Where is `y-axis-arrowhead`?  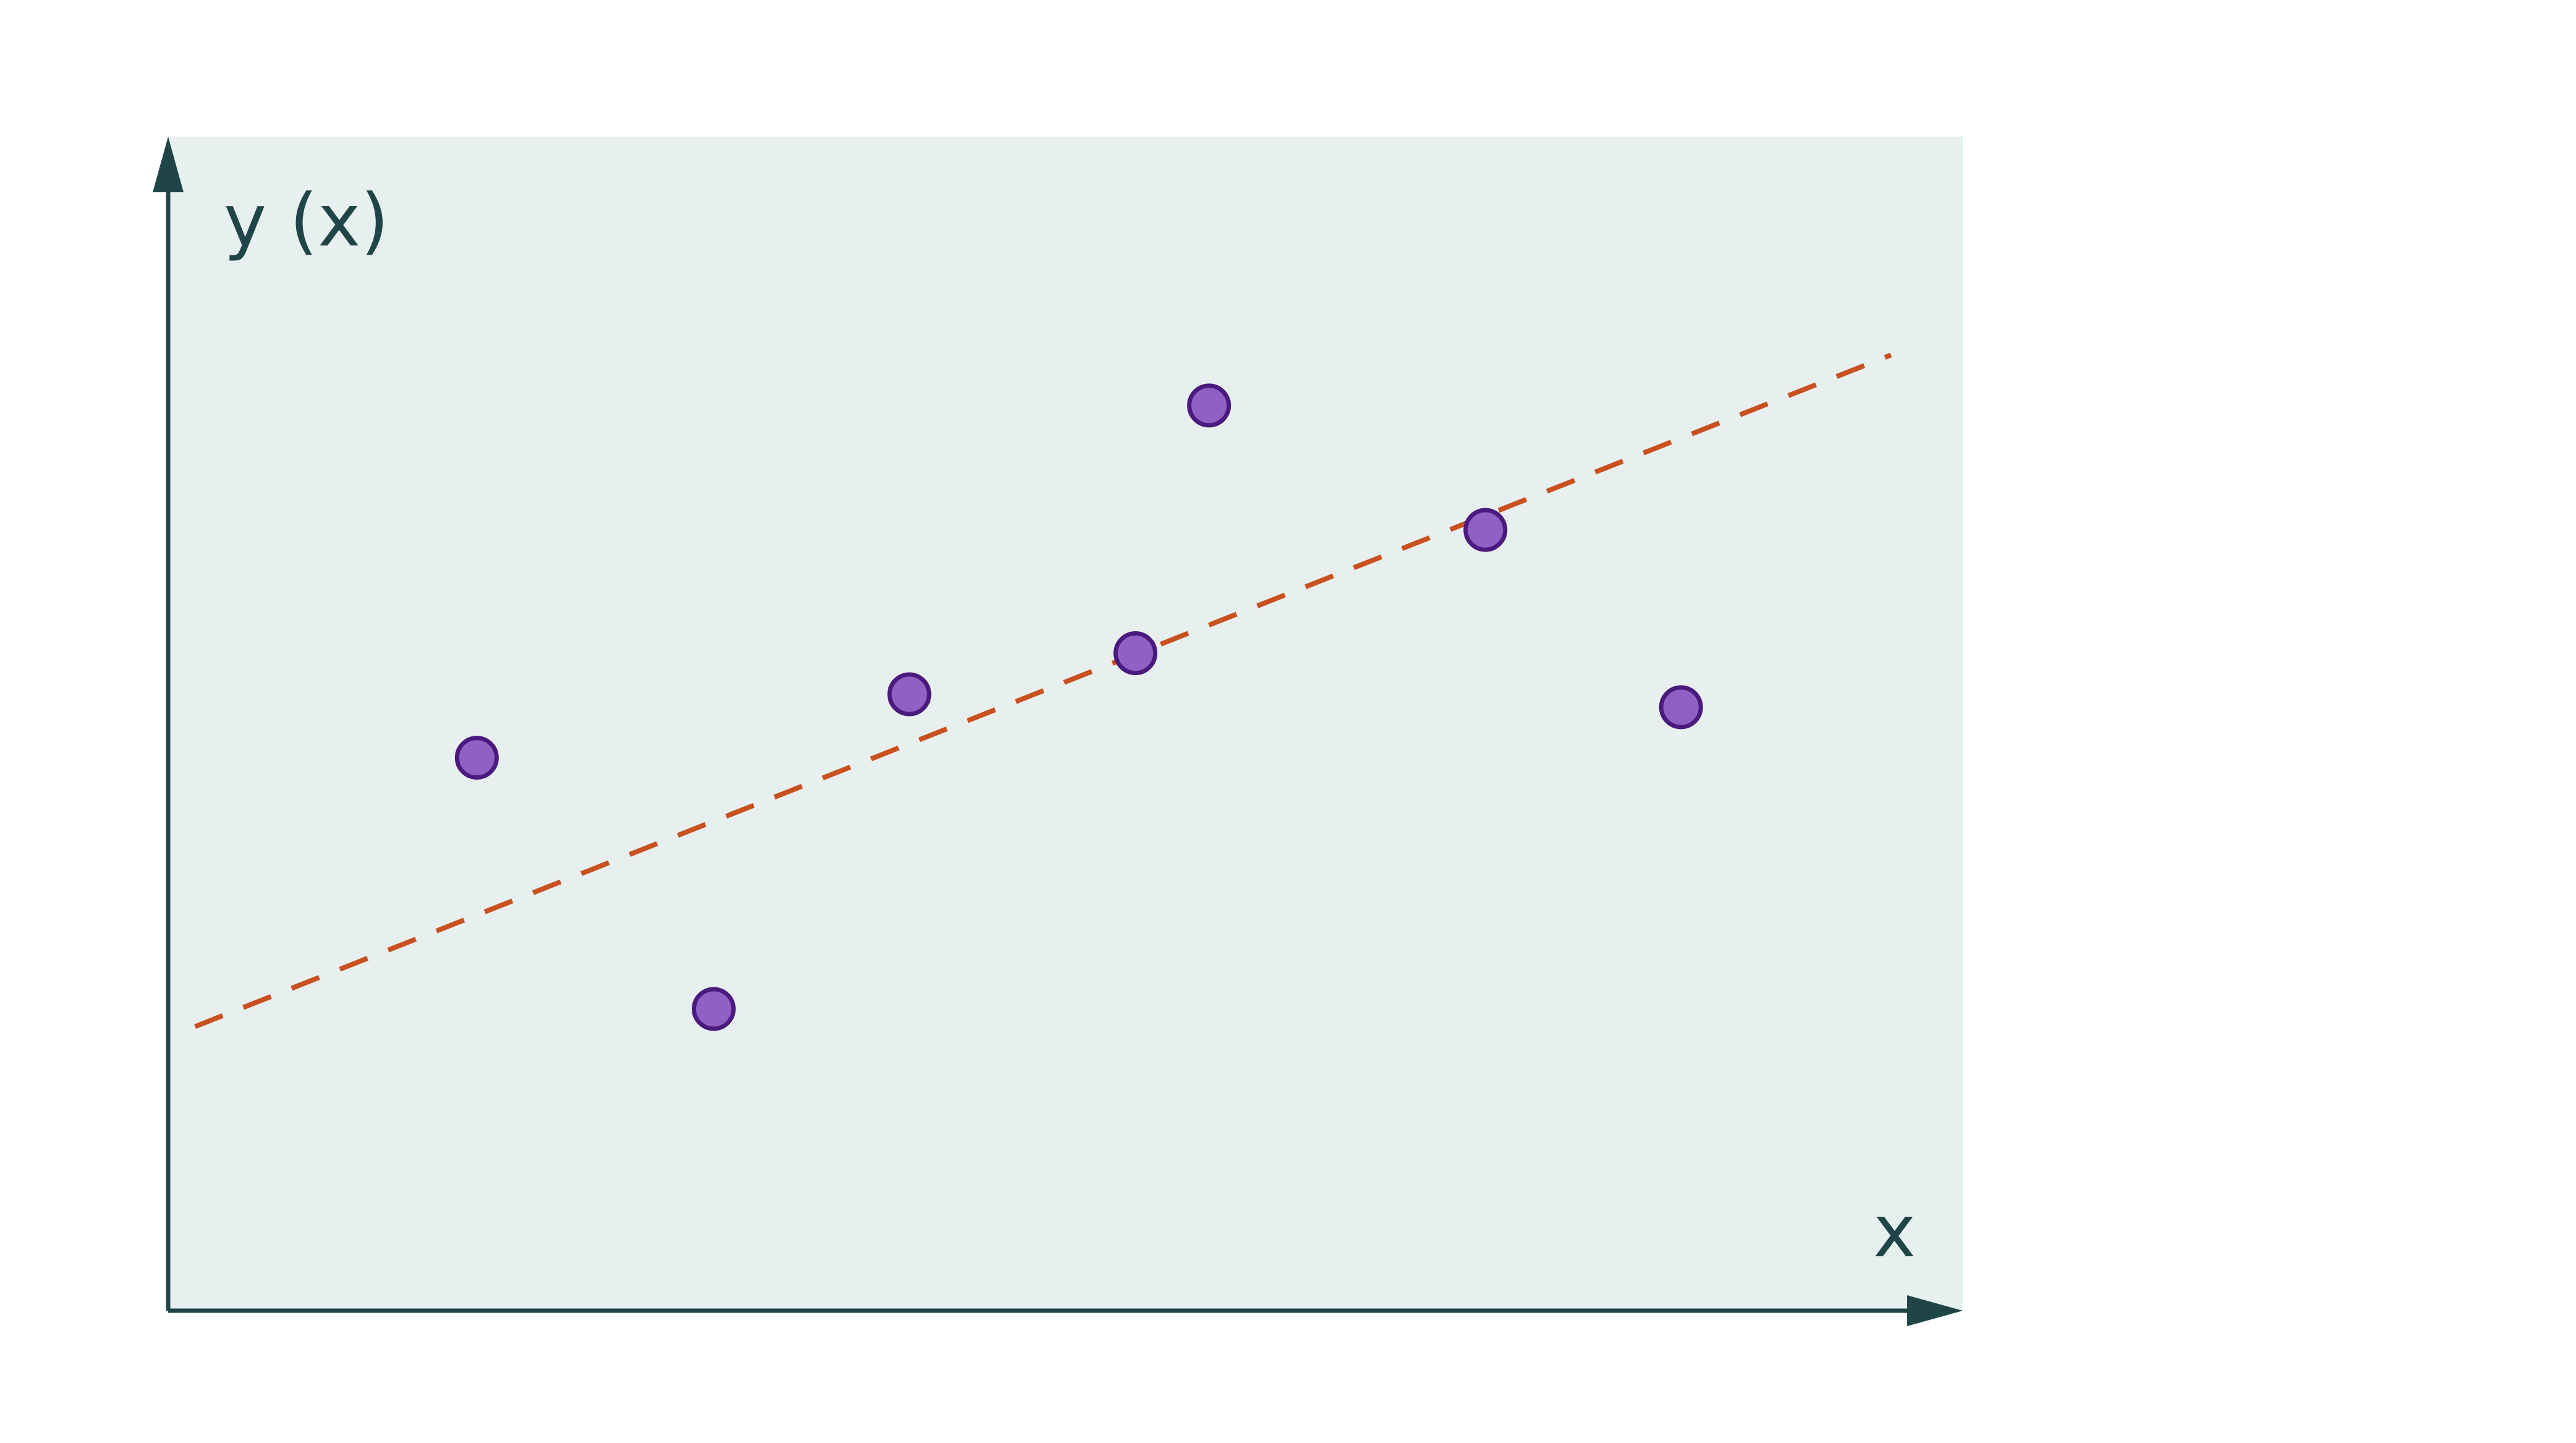 y-axis-arrowhead is located at coordinates (168, 164).